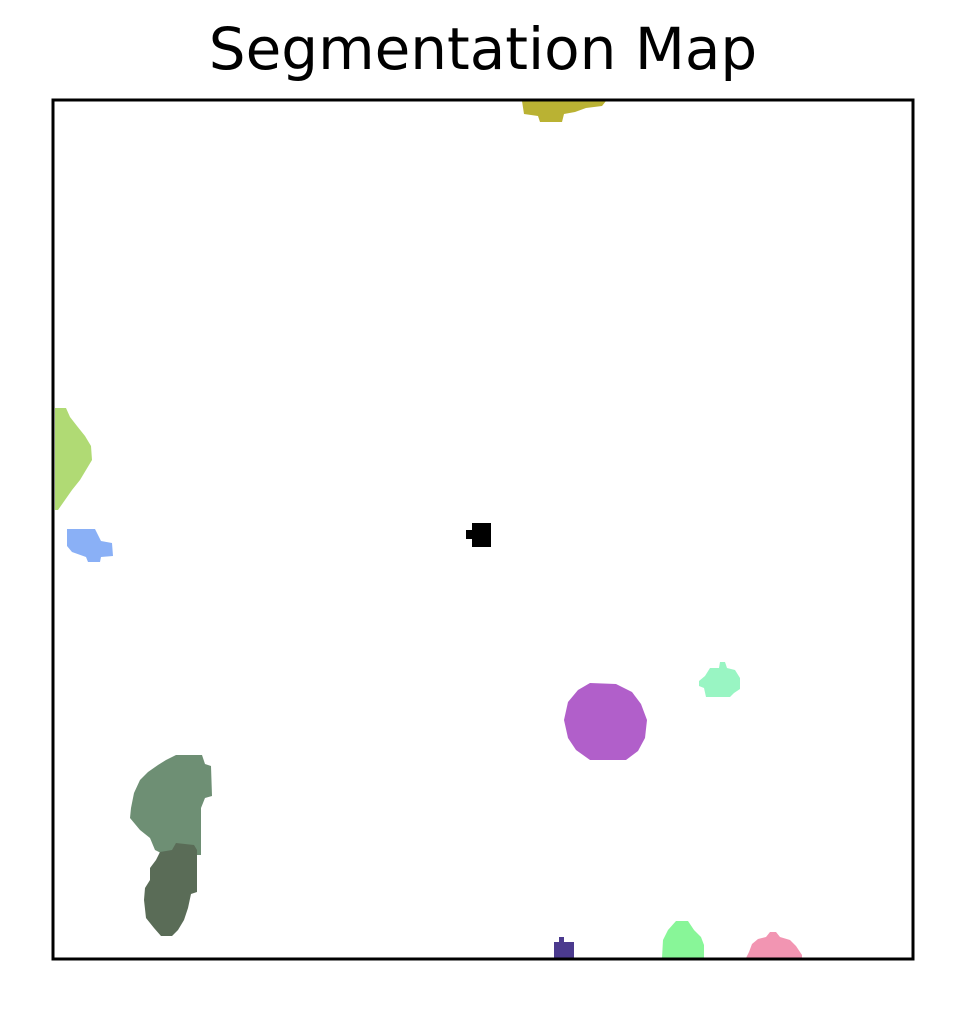 This screenshot has height=1012, width=966. I want to click on indigo-segment, so click(564, 947).